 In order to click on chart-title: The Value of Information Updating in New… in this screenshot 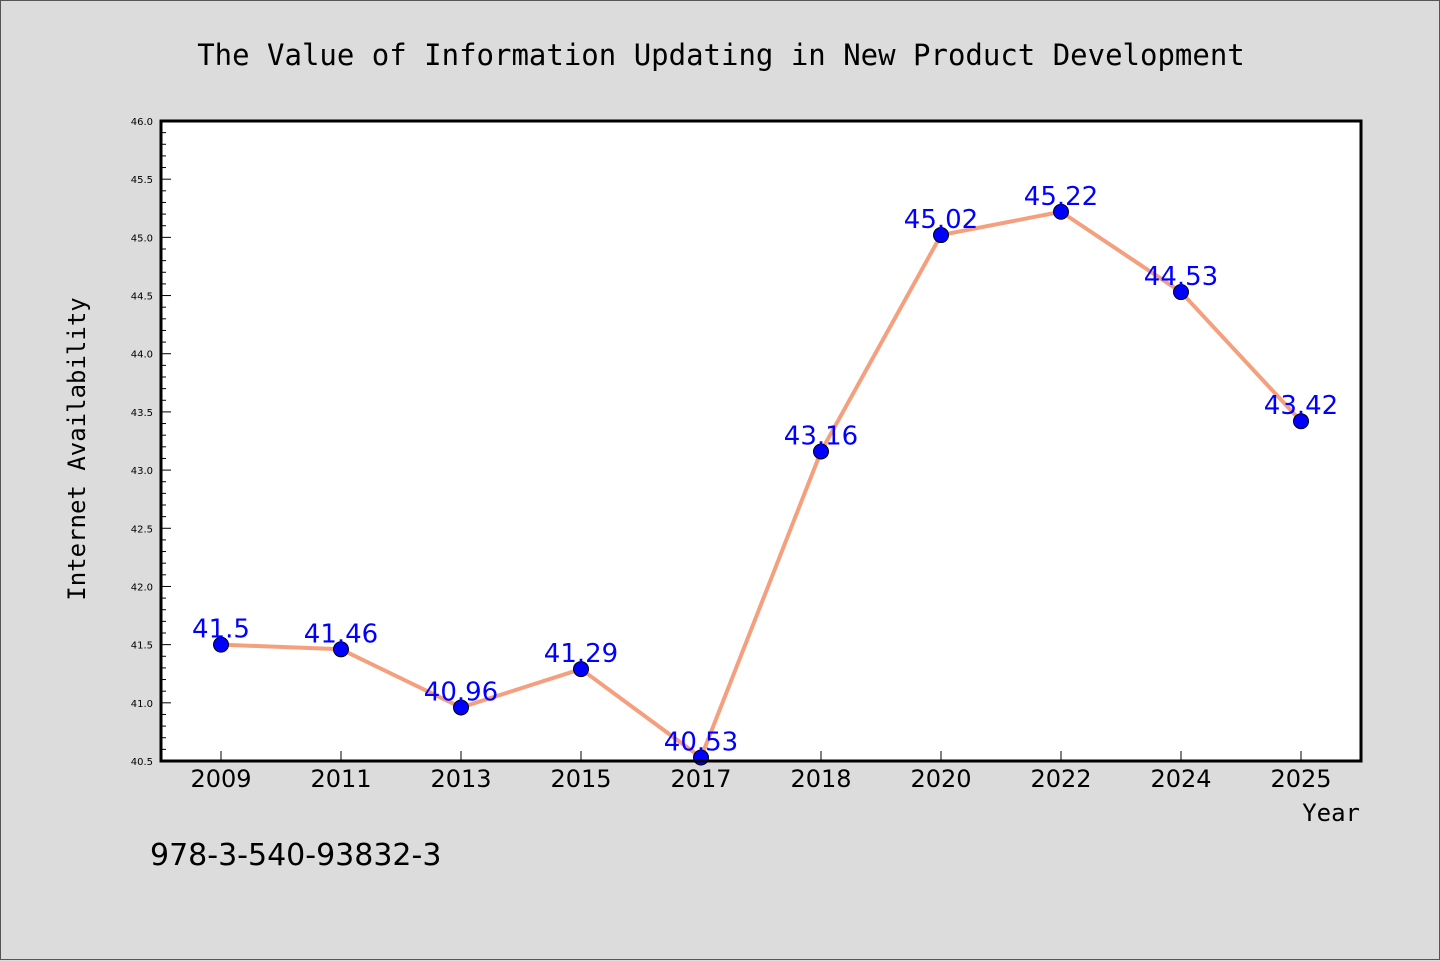, I will do `click(721, 55)`.